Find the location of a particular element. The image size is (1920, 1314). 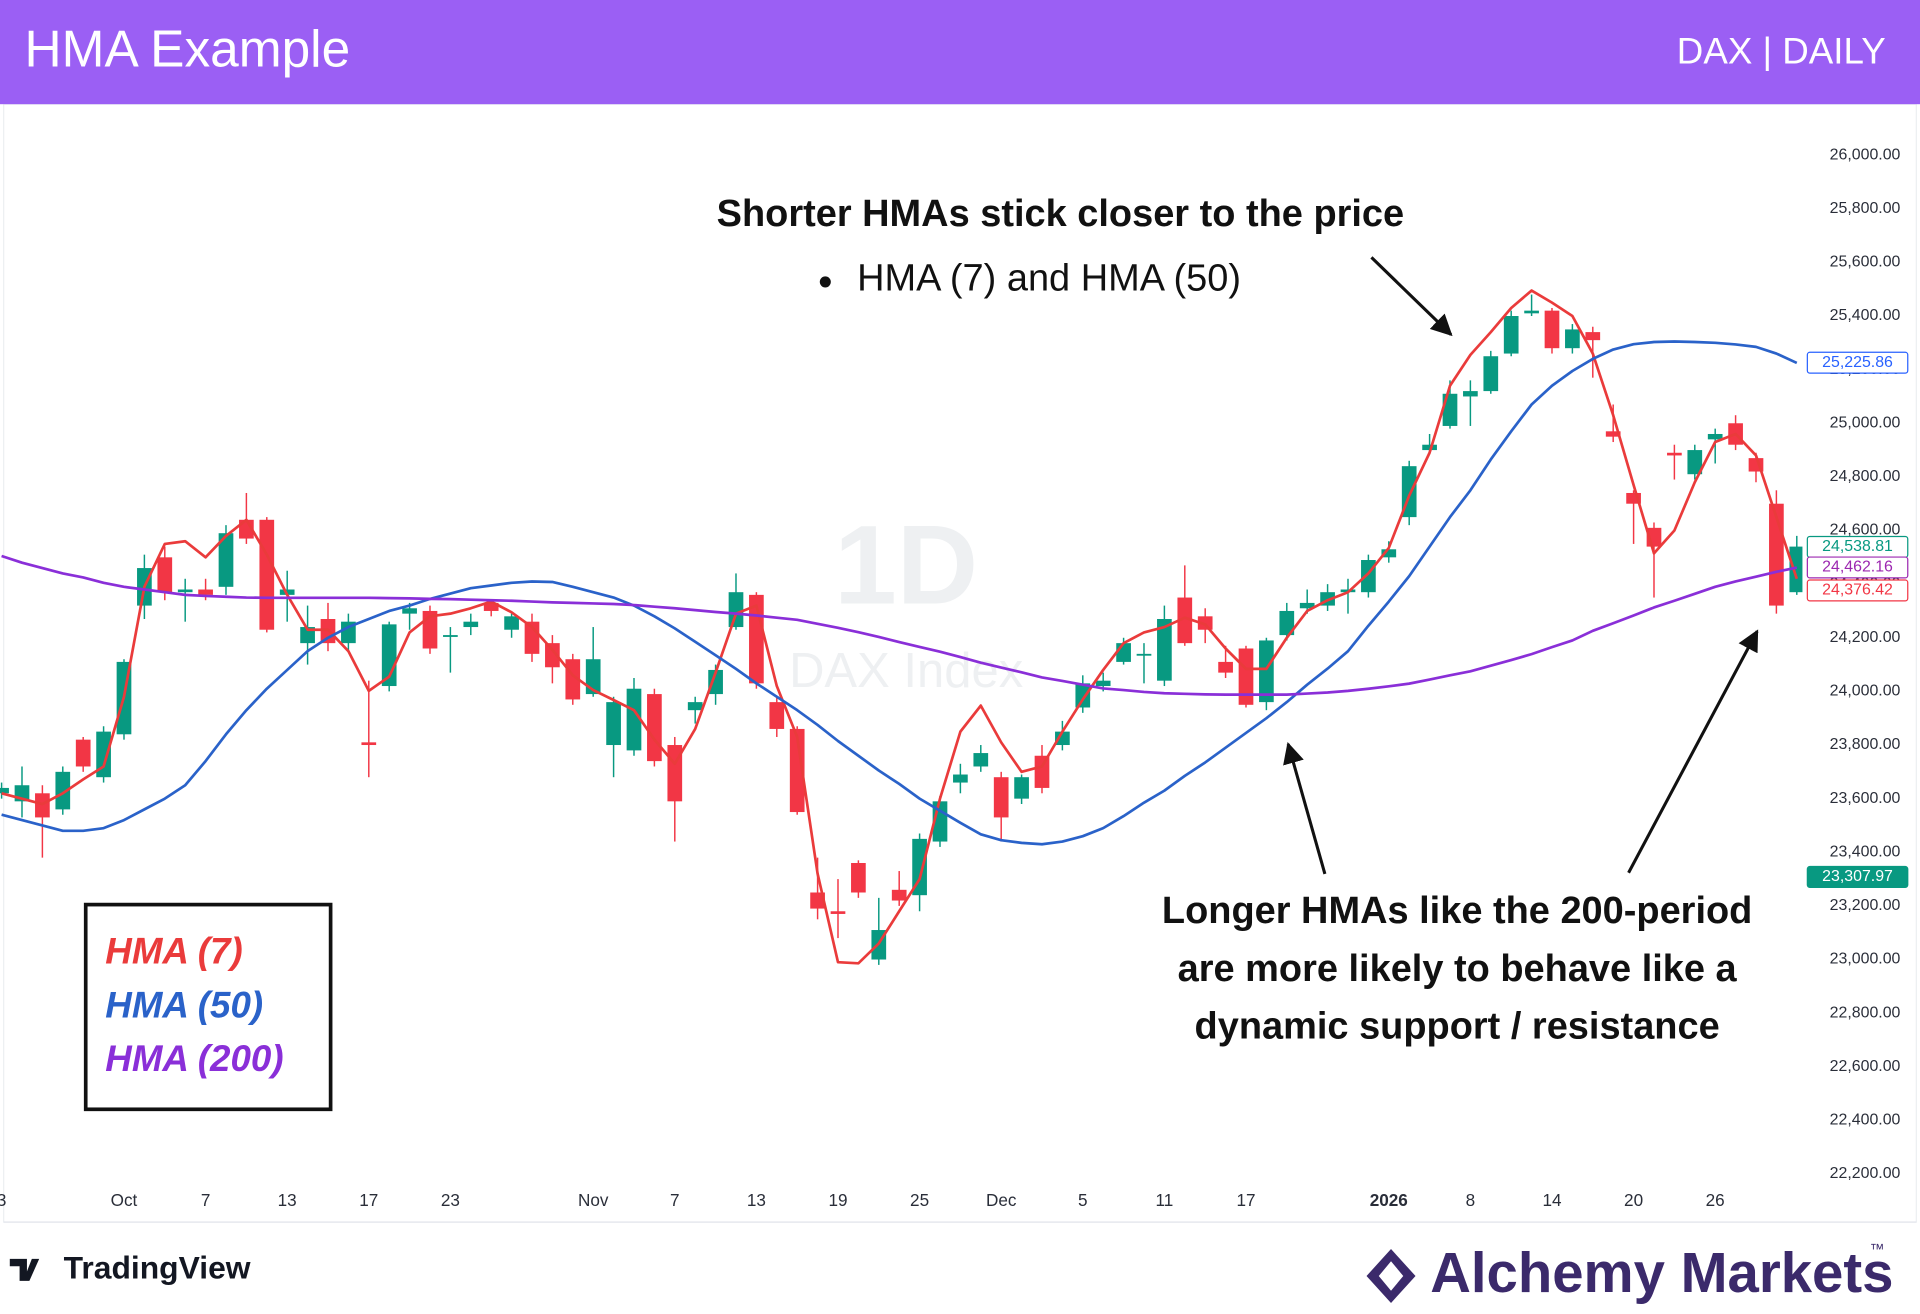

legend-entry: HMA (50) is located at coordinates (184, 1004).